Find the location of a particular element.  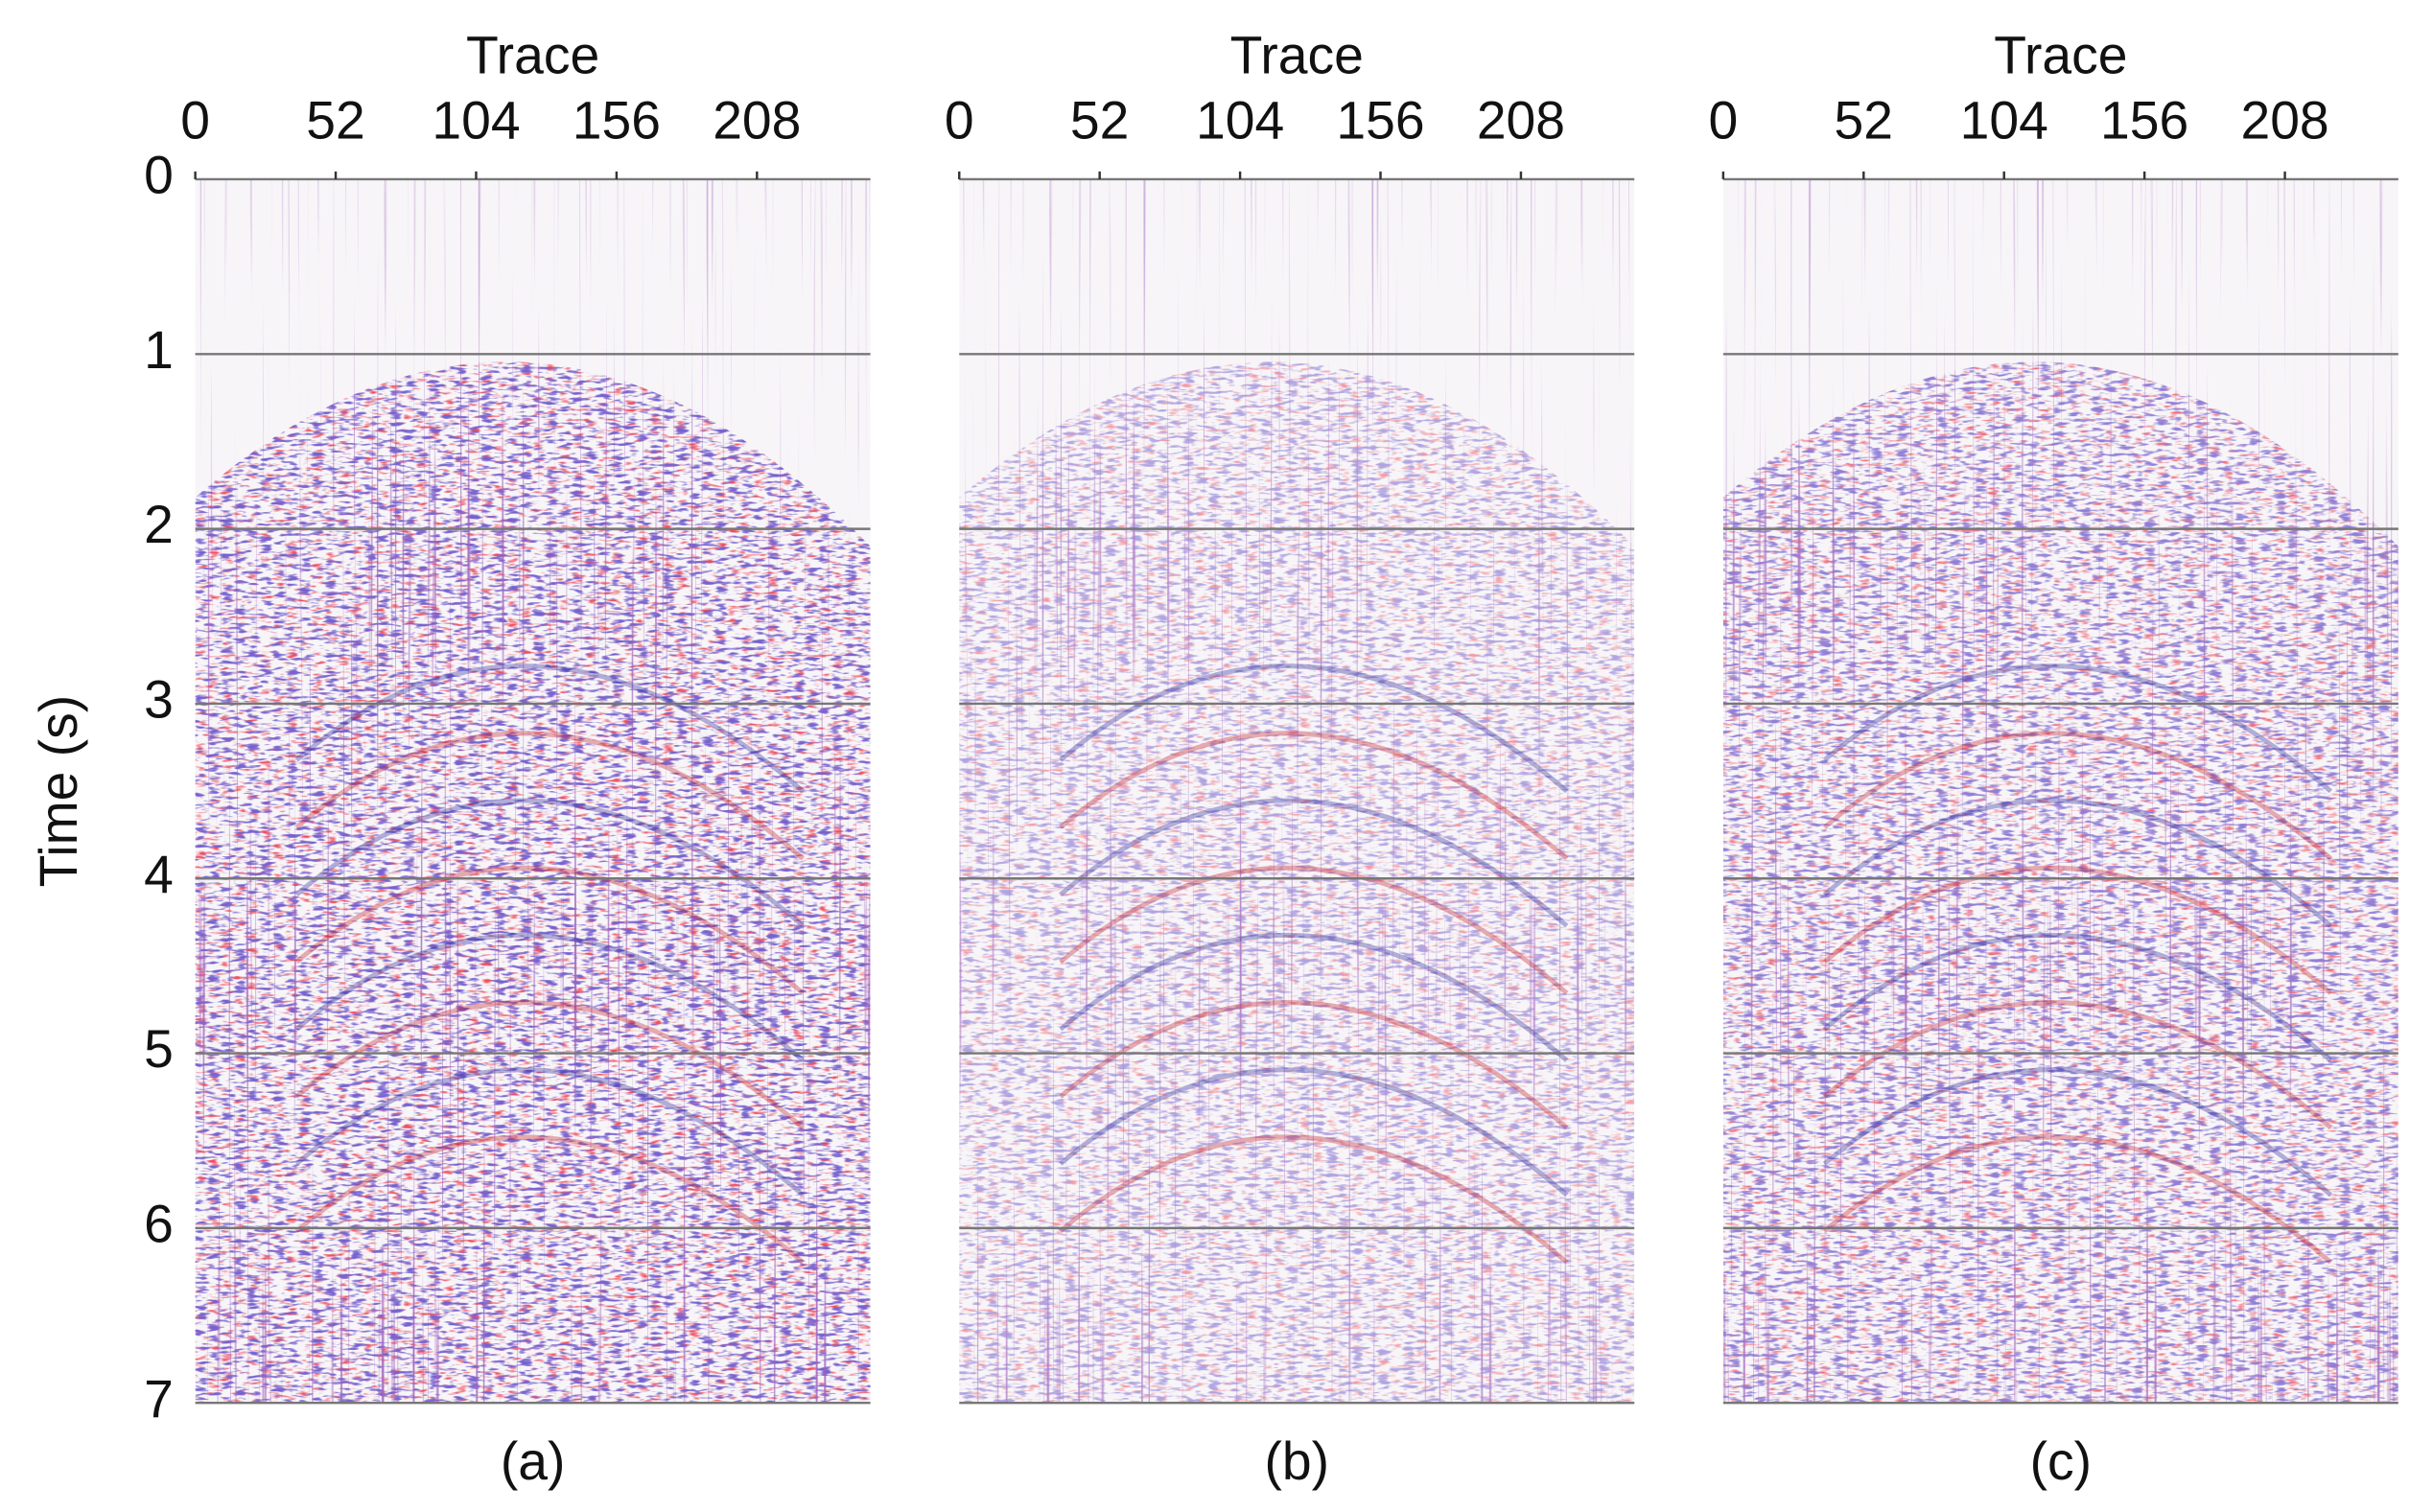

y-tick-label: 7 is located at coordinates (159, 1399).